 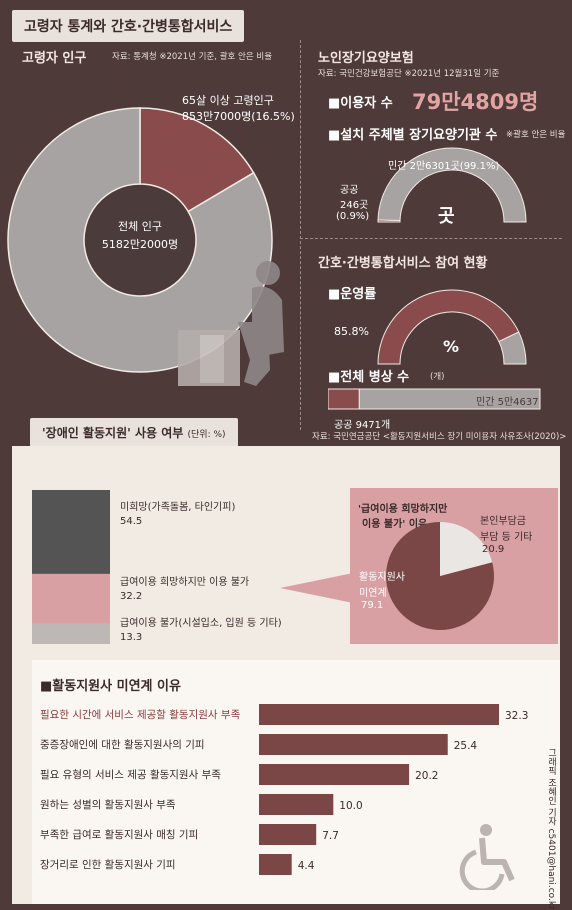 What do you see at coordinates (131, 521) in the screenshot?
I see `disability-item-1-value: 54.5` at bounding box center [131, 521].